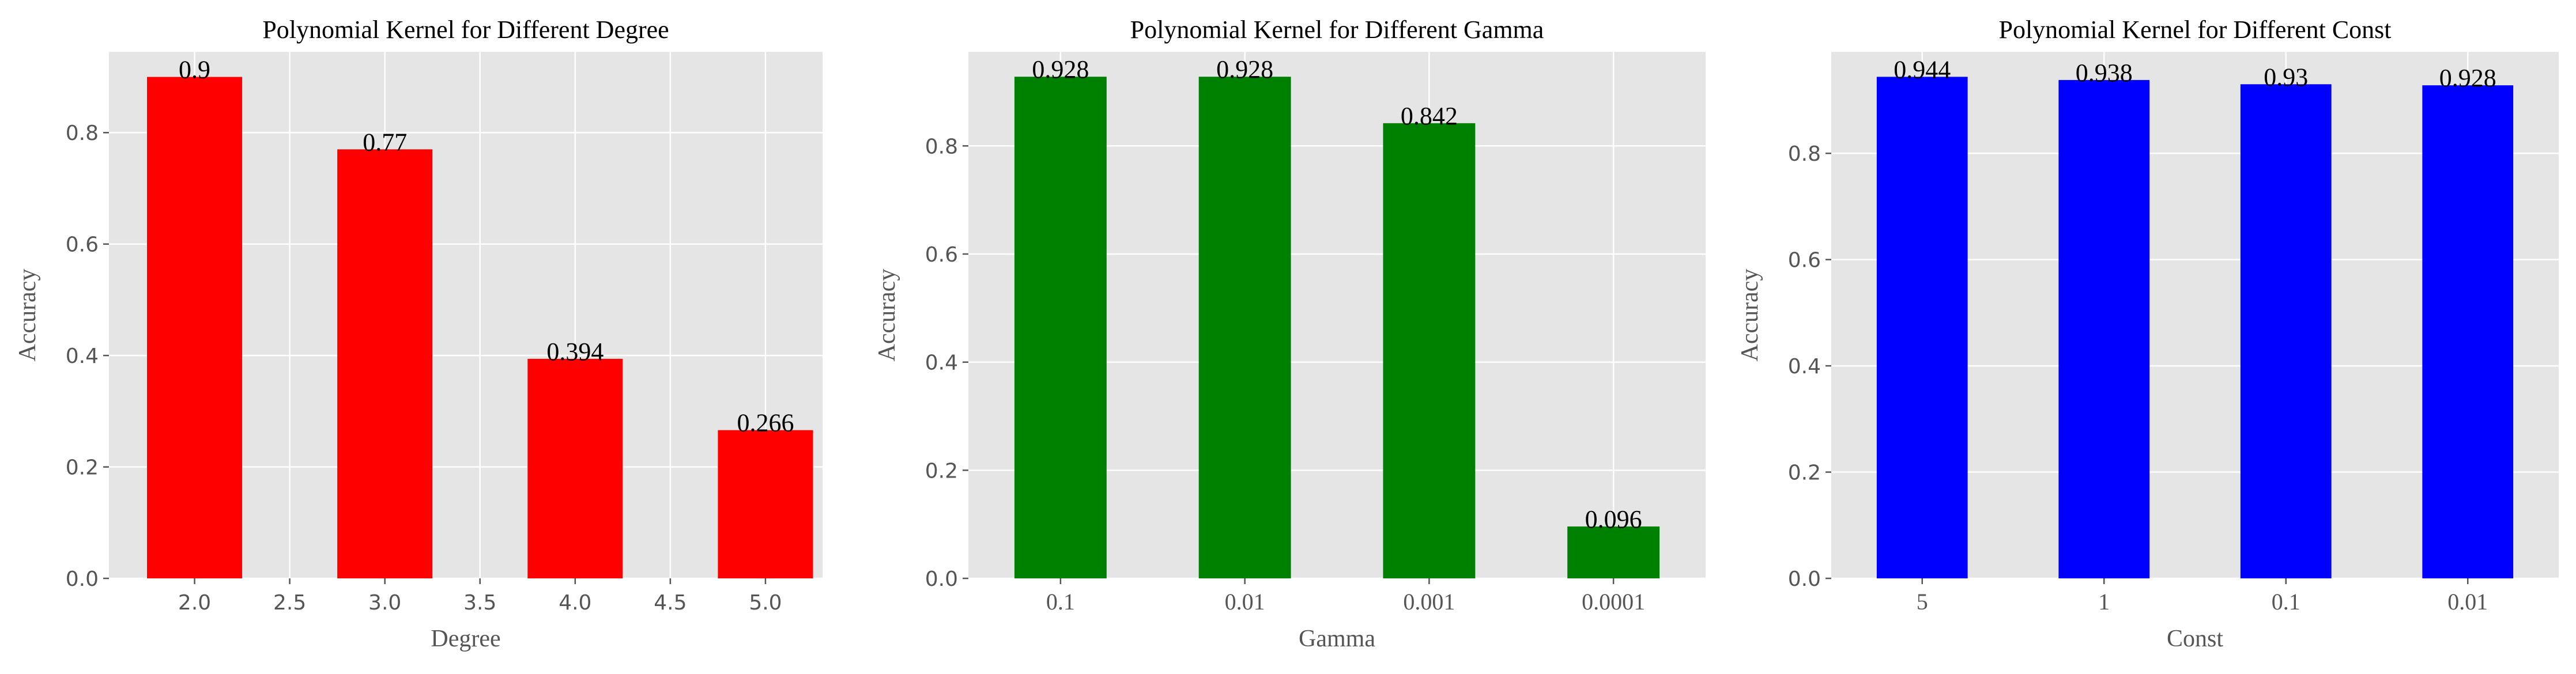  I want to click on x-tick-label: 4.0, so click(575, 603).